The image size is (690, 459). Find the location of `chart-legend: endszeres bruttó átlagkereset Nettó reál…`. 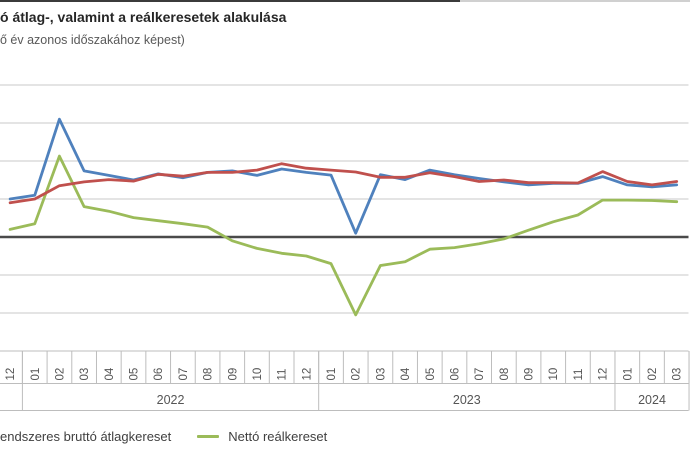

chart-legend: endszeres bruttó átlagkereset Nettó reál… is located at coordinates (163, 436).